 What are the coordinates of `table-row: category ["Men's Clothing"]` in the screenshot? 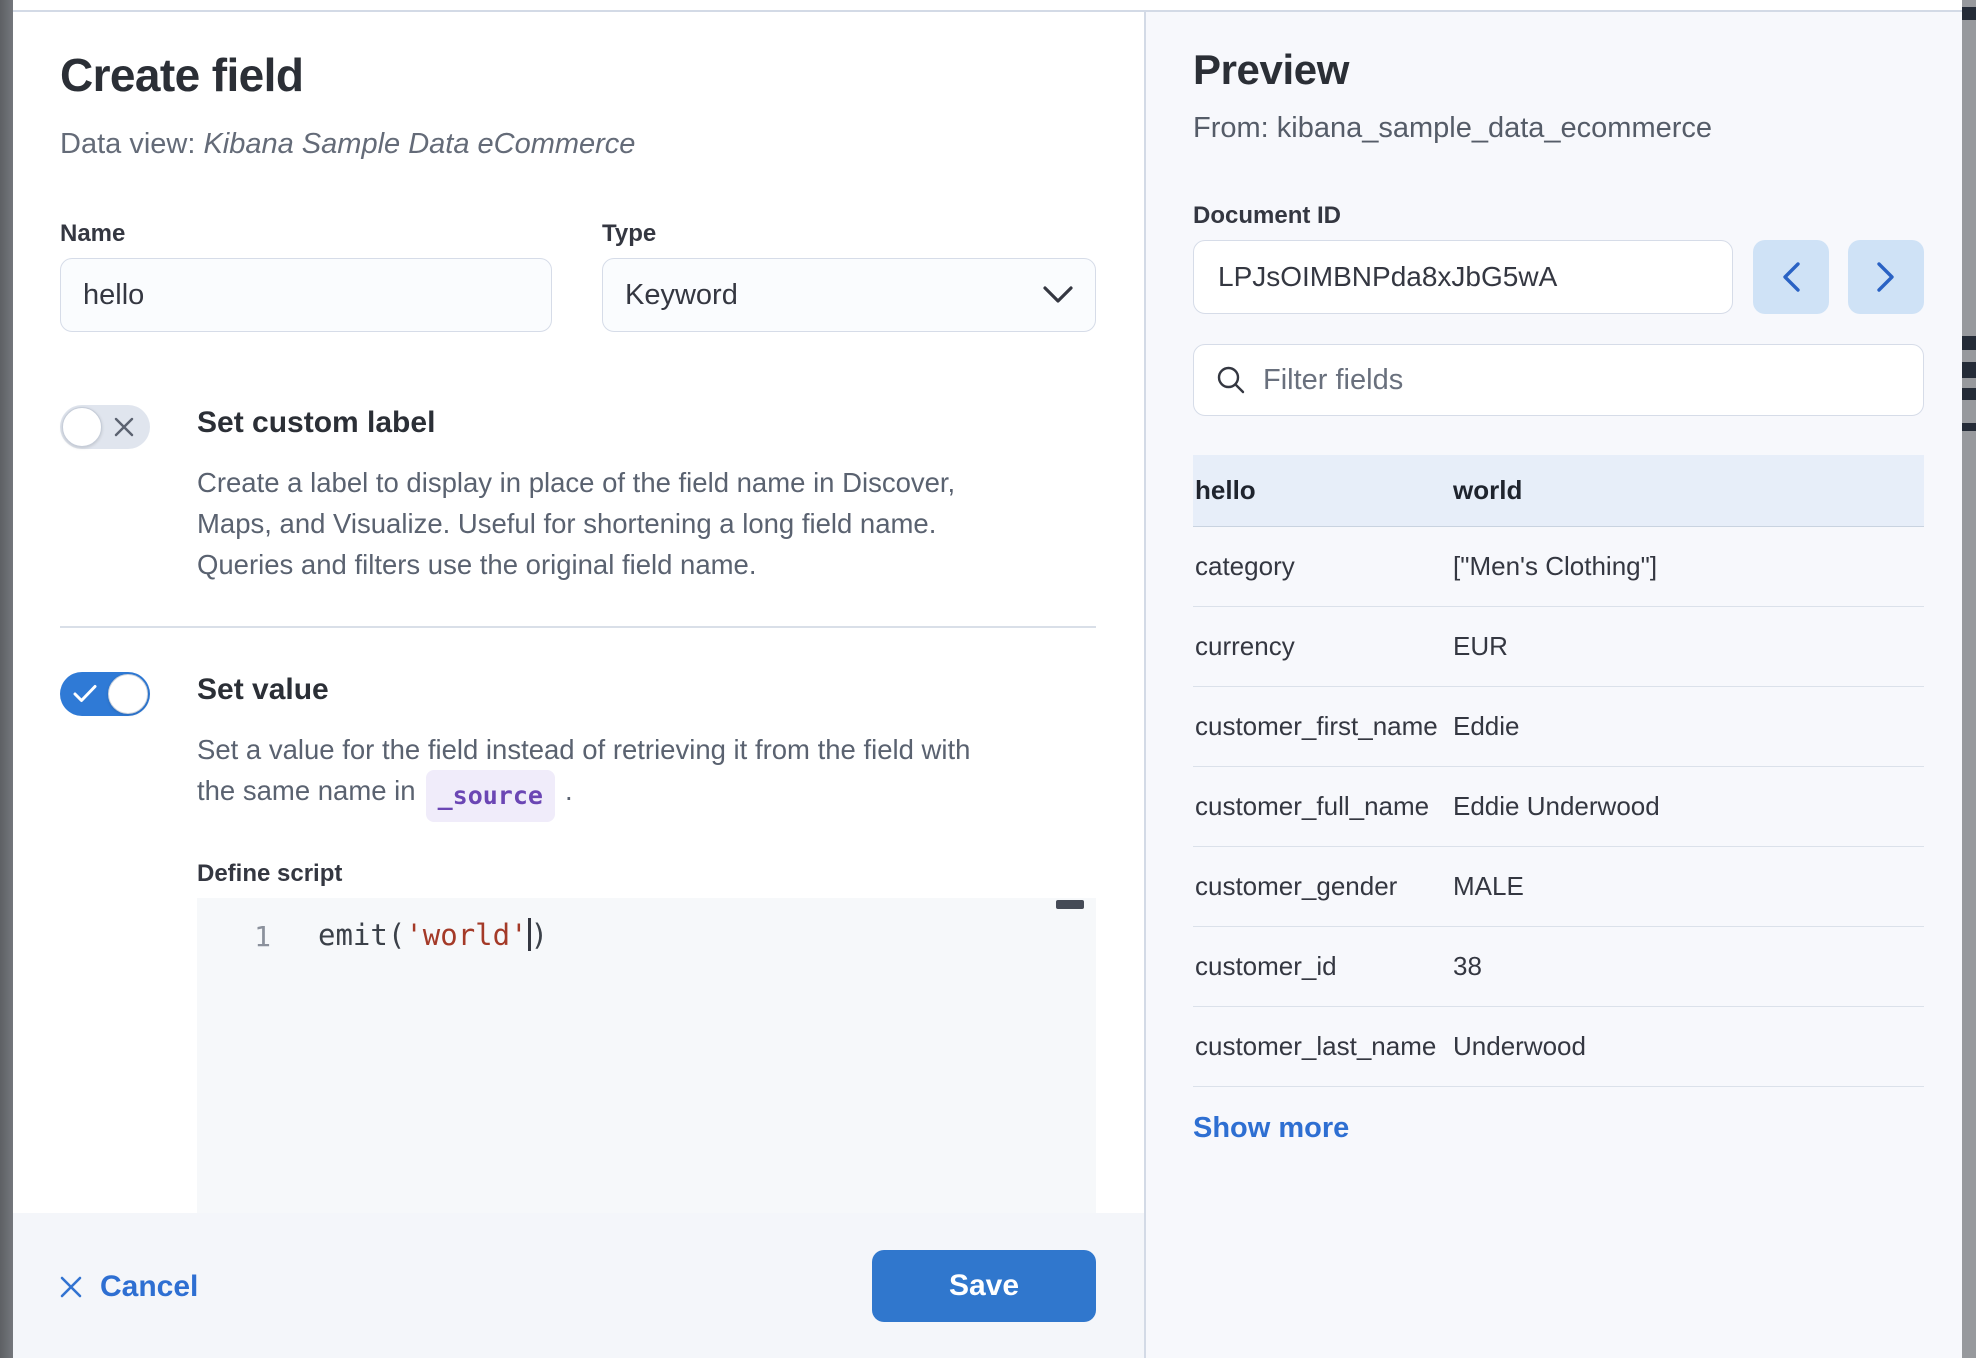 It's located at (1558, 567).